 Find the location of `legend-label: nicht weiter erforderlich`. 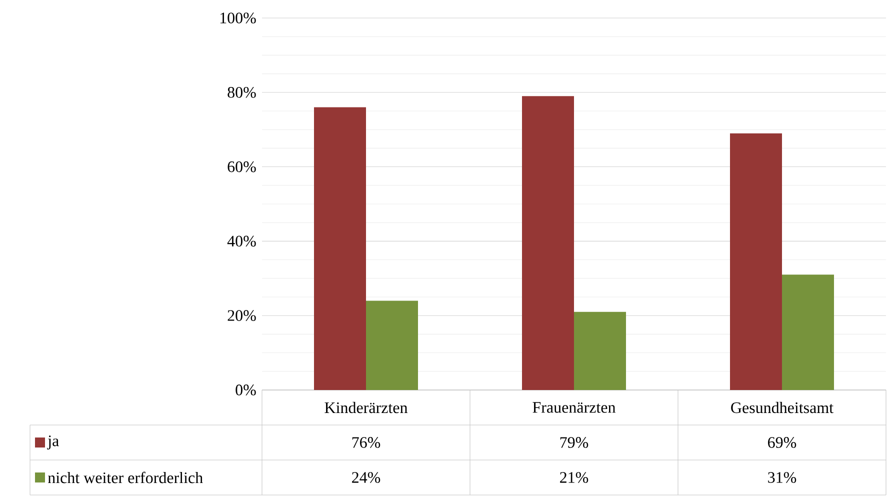

legend-label: nicht weiter erforderlich is located at coordinates (125, 478).